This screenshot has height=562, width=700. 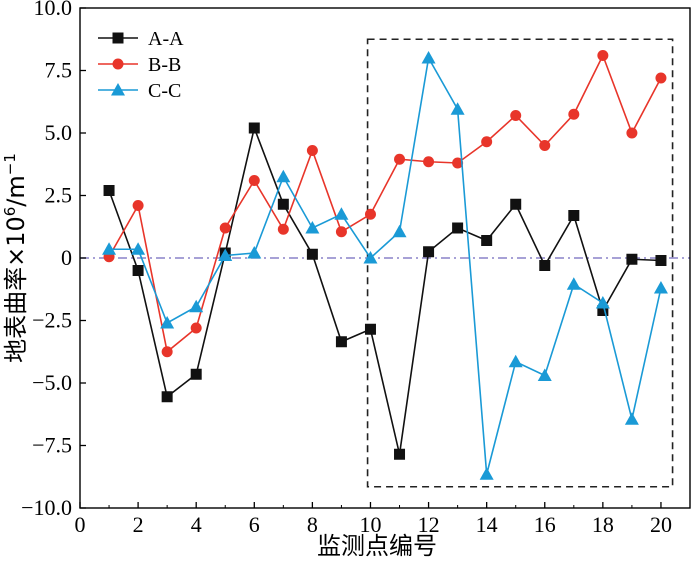 I want to click on legend-item-B-B: B-B, so click(x=139, y=65).